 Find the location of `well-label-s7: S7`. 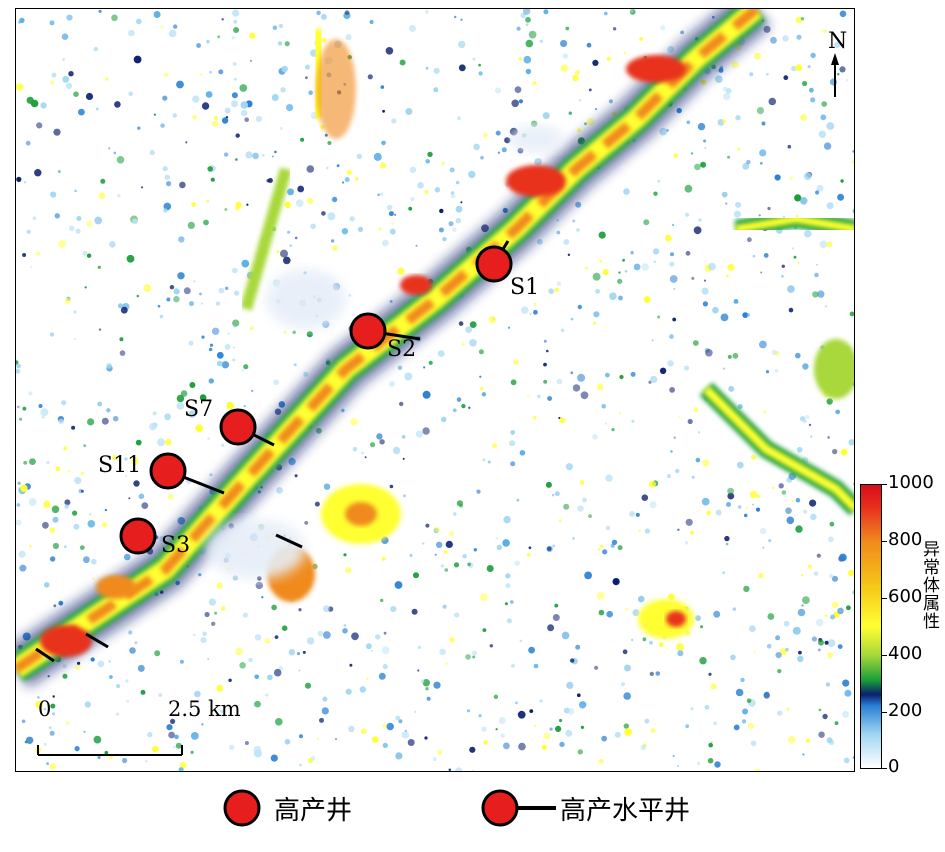

well-label-s7: S7 is located at coordinates (199, 409).